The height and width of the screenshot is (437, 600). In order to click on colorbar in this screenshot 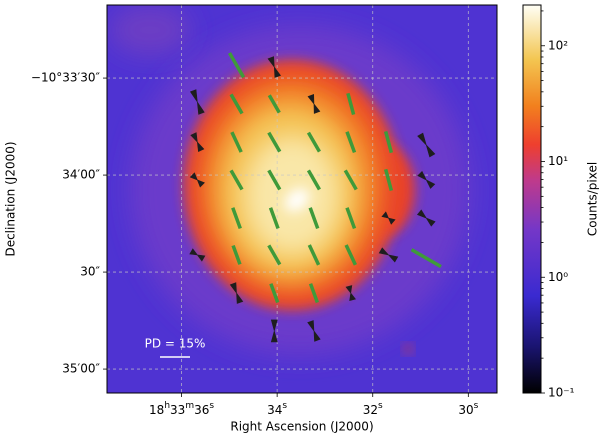, I will do `click(532, 199)`.